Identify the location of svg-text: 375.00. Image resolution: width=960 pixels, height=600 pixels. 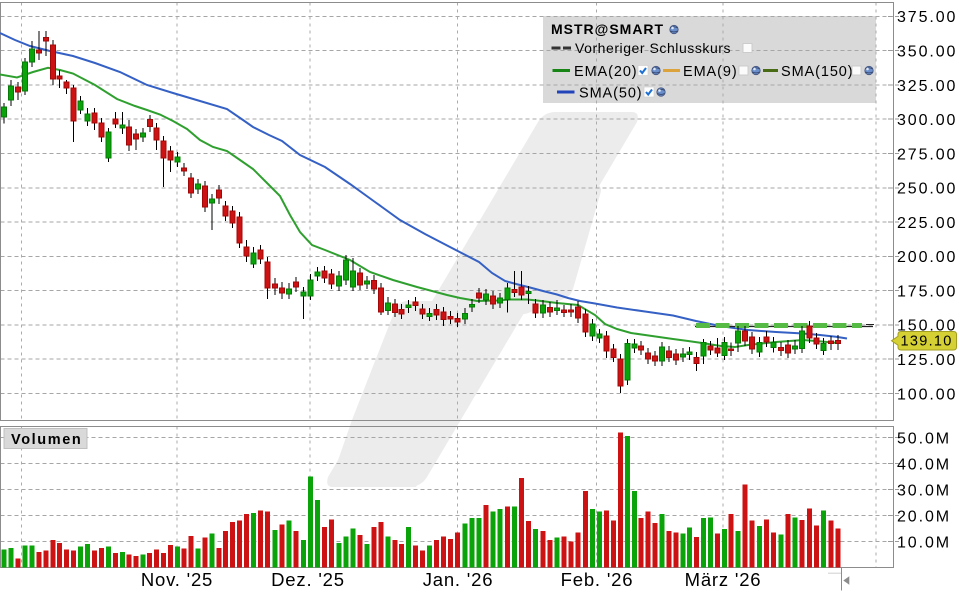
(927, 17).